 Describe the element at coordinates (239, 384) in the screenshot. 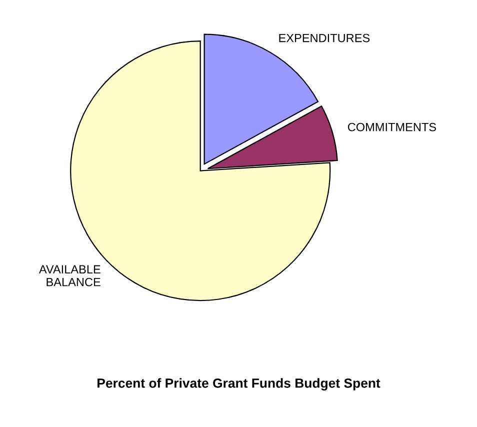

I see `text: Percent of Private Grant Funds Budget Spent` at that location.